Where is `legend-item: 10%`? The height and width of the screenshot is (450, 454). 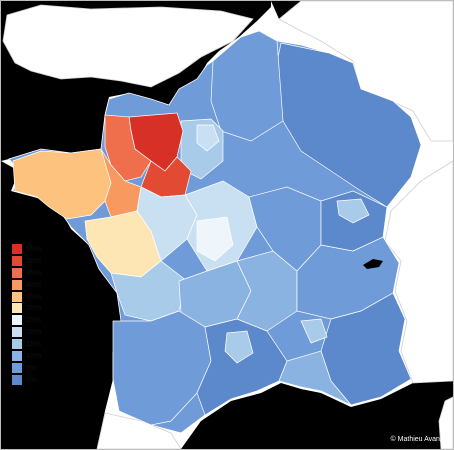 legend-item: 10% is located at coordinates (42, 356).